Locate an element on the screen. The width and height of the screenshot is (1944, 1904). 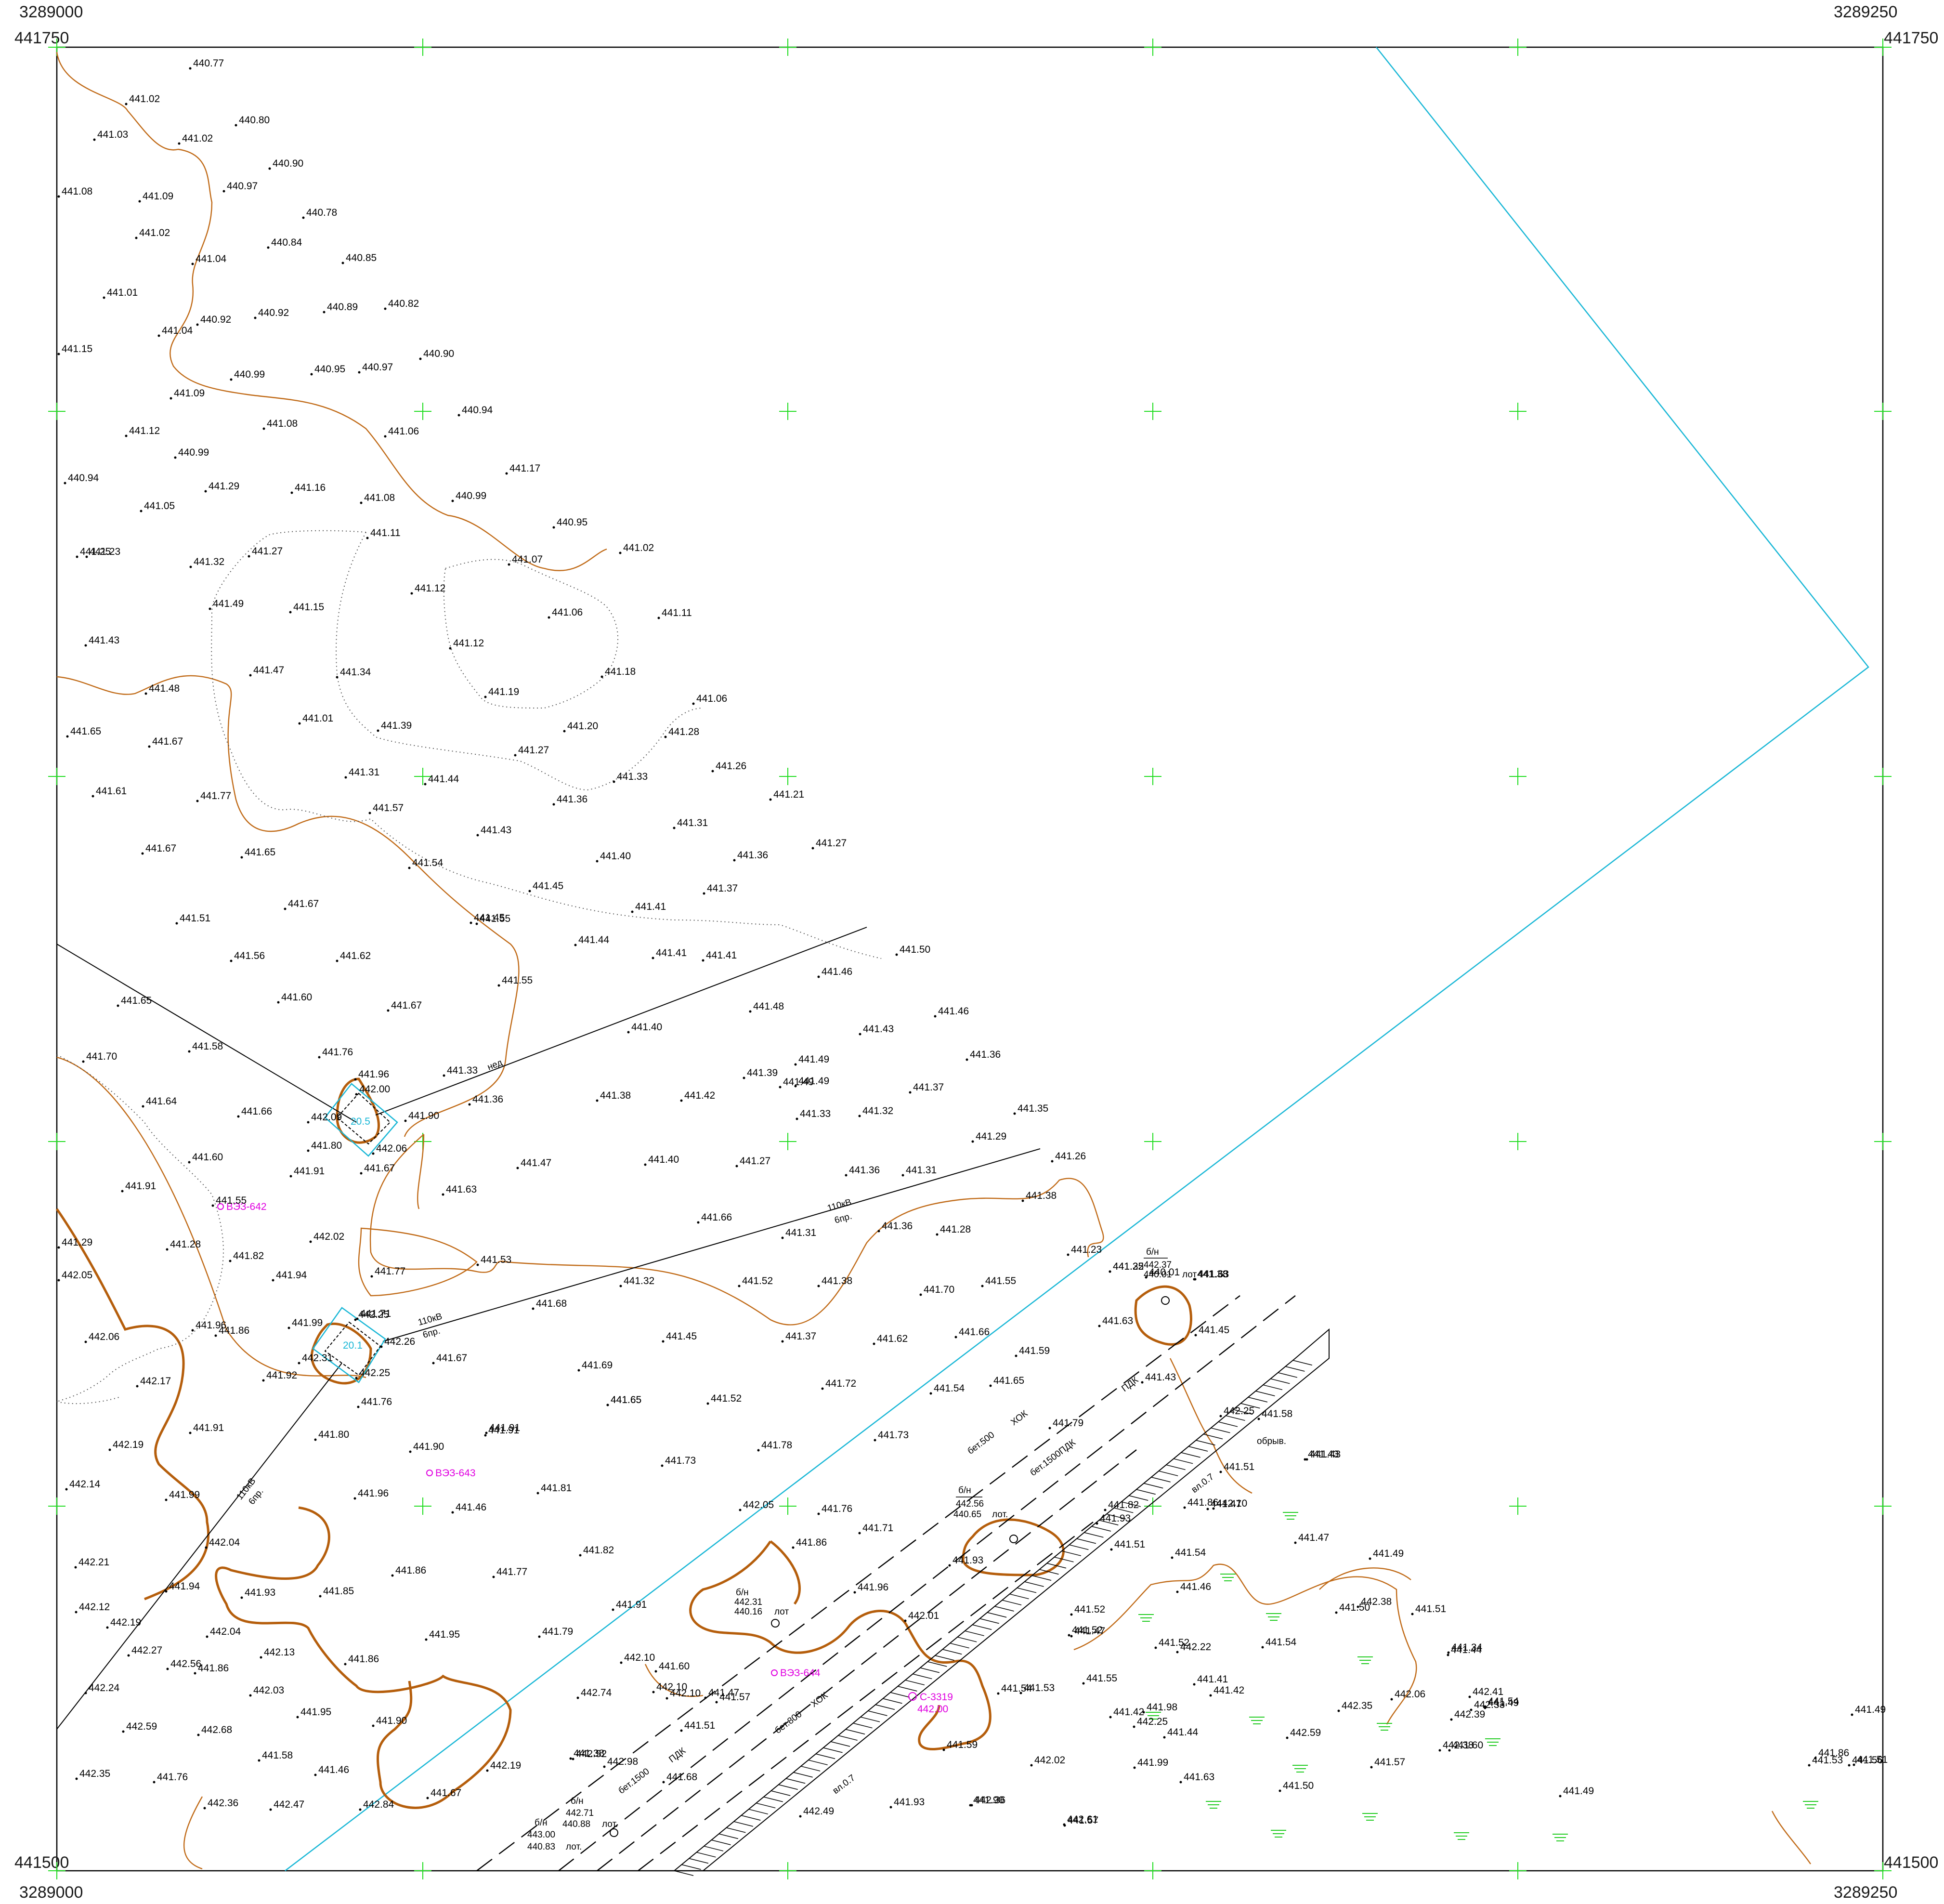
spot-height: 441.79 is located at coordinates (555, 1632).